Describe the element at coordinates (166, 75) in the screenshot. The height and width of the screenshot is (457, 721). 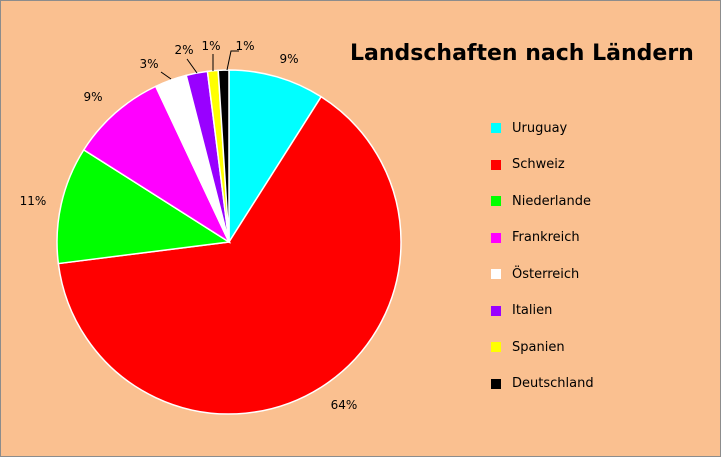
I see `leader-line-österreich` at that location.